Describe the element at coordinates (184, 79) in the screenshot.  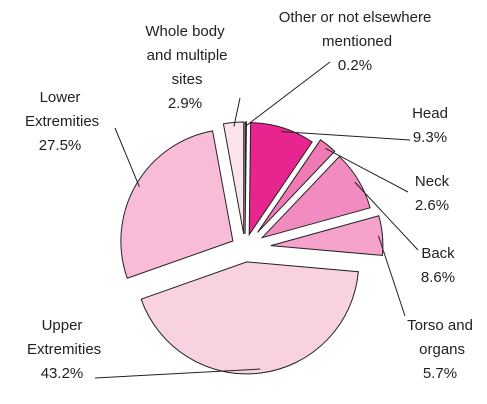
I see `label-line: sites` at that location.